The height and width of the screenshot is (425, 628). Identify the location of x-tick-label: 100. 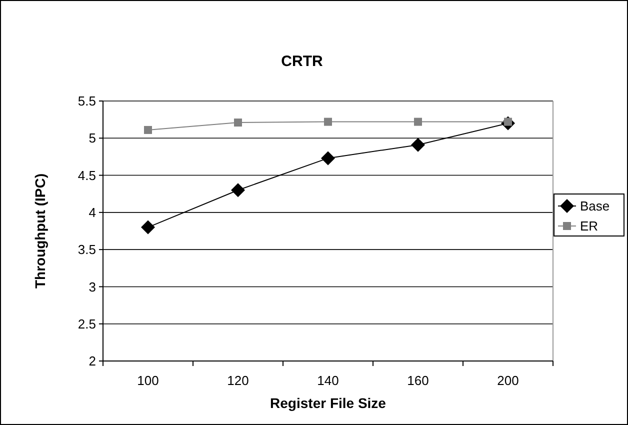
(148, 380).